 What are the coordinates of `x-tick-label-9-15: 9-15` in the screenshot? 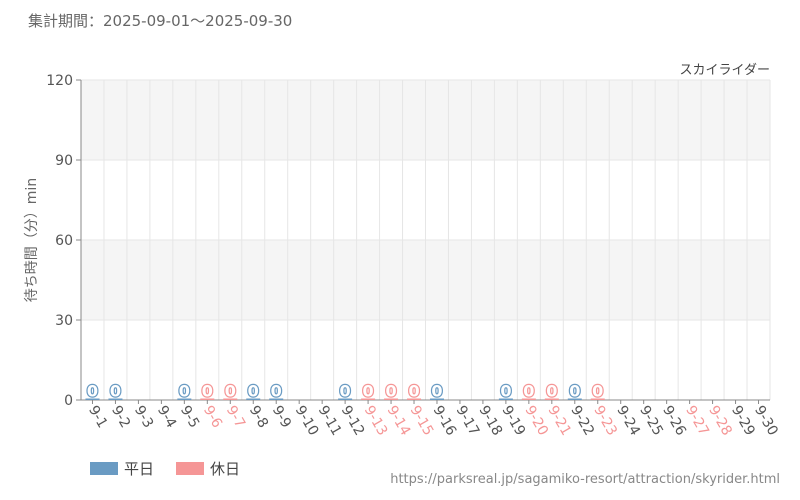 It's located at (422, 421).